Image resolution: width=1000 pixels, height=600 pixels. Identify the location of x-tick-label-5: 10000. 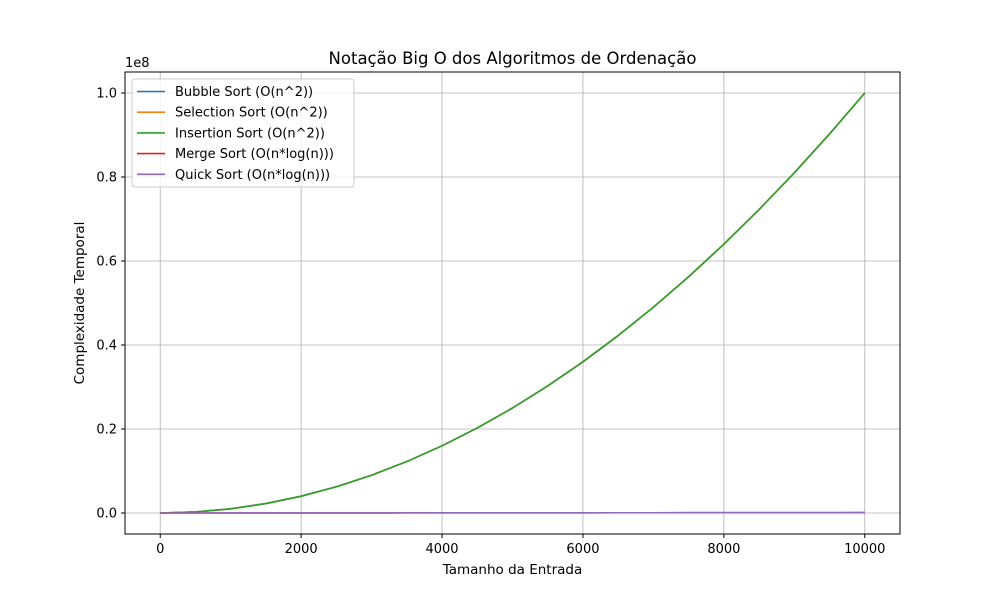
(864, 549).